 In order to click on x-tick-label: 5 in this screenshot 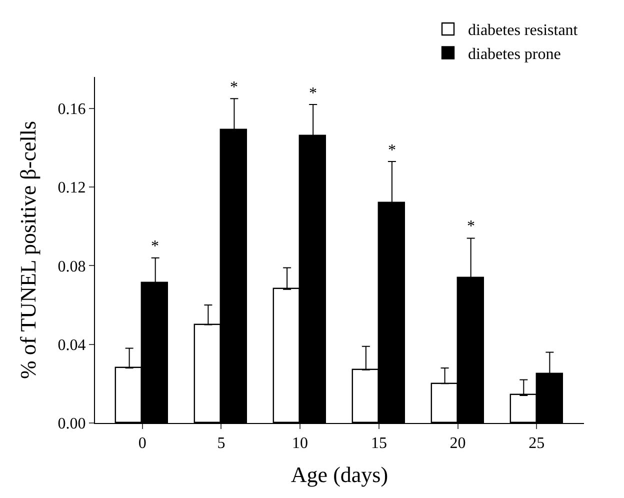, I will do `click(221, 443)`.